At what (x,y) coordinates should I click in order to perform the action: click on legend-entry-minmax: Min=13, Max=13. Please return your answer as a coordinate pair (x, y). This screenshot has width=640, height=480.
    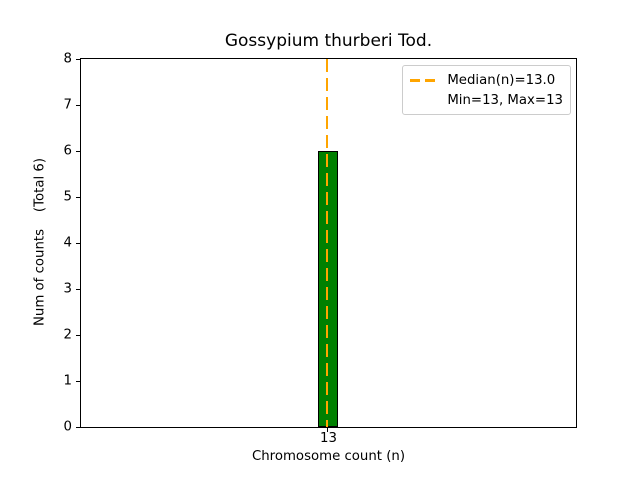
    Looking at the image, I should click on (486, 100).